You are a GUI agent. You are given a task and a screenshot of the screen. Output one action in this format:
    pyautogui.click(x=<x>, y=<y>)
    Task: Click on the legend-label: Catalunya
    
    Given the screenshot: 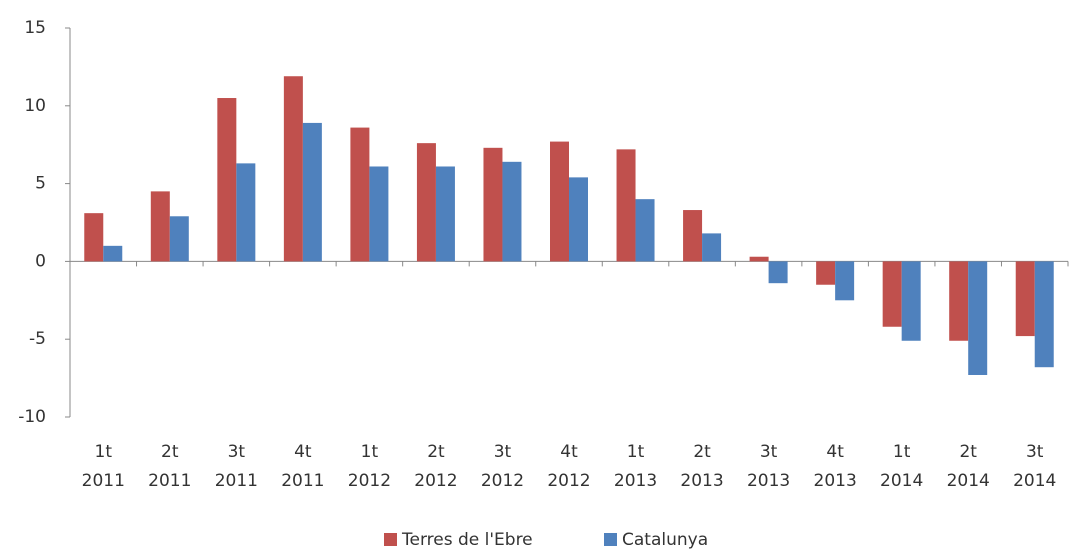 What is the action you would take?
    pyautogui.click(x=665, y=540)
    